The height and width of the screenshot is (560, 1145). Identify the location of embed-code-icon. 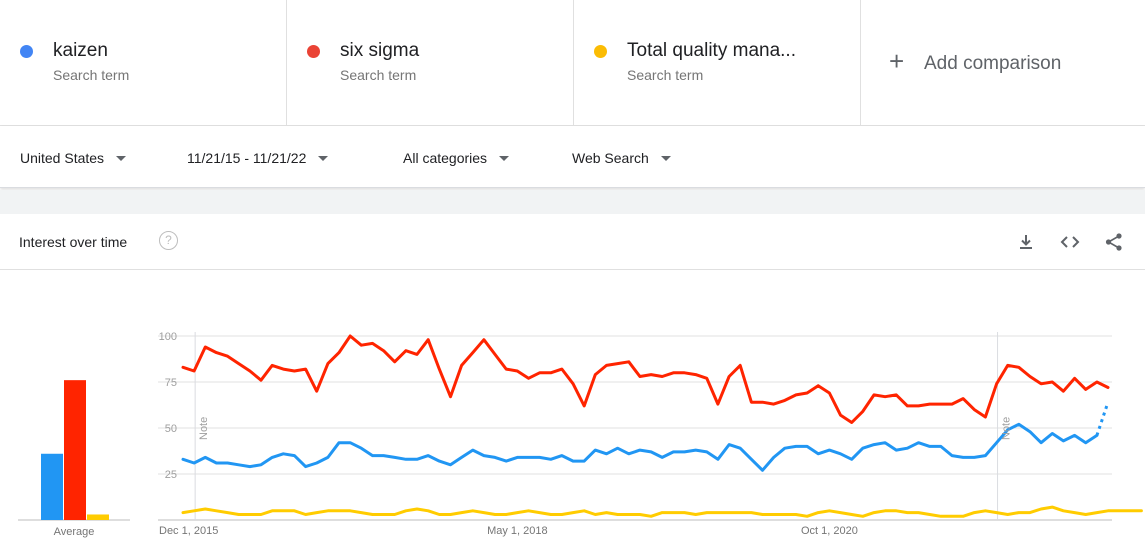
(1070, 242).